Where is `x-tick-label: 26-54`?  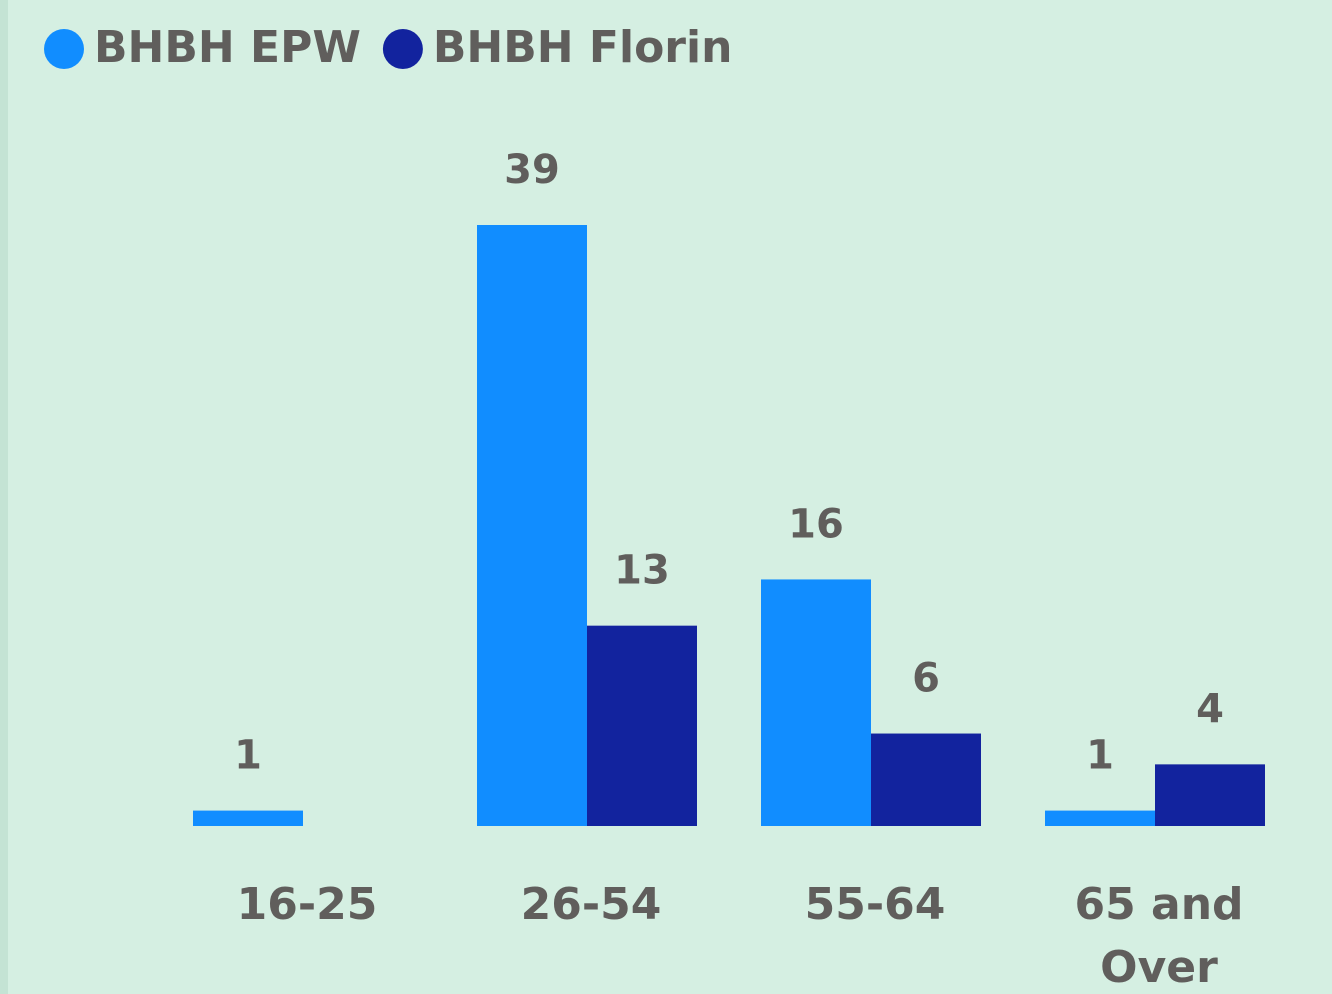
x-tick-label: 26-54 is located at coordinates (591, 904).